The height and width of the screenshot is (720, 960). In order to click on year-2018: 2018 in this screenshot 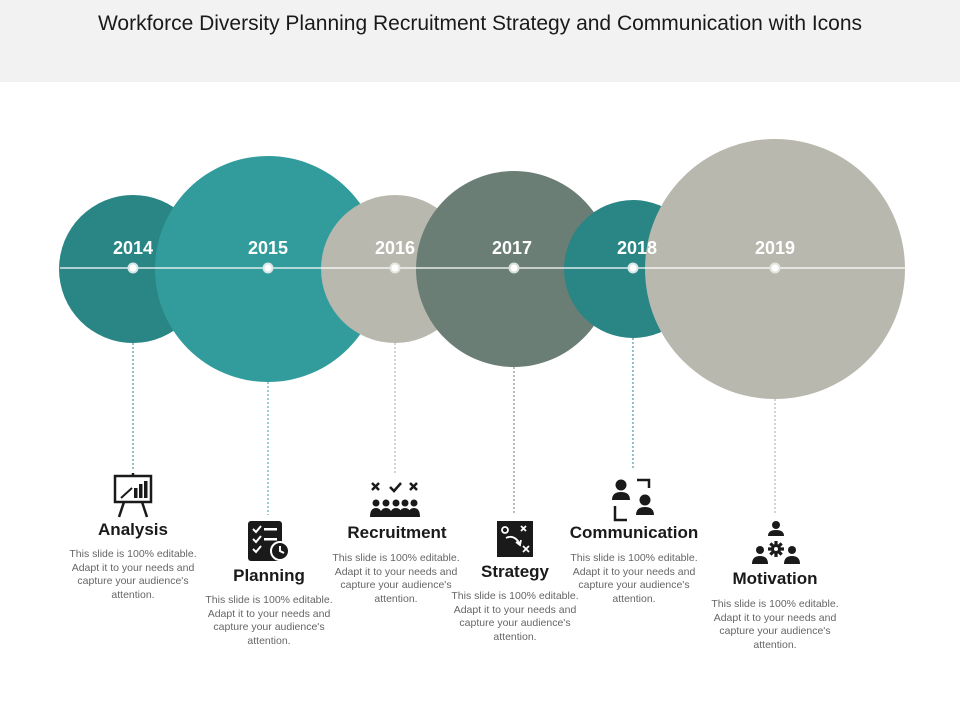, I will do `click(637, 248)`.